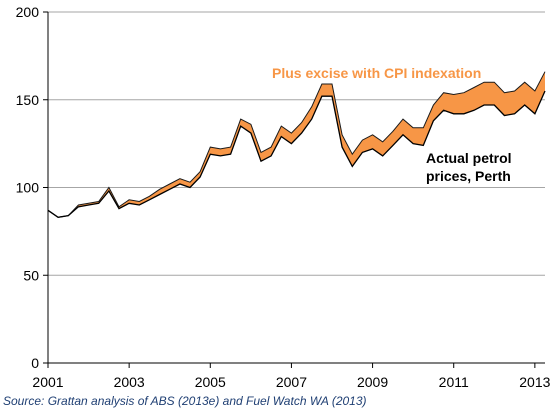  What do you see at coordinates (28, 100) in the screenshot?
I see `y-tick-label: 150` at bounding box center [28, 100].